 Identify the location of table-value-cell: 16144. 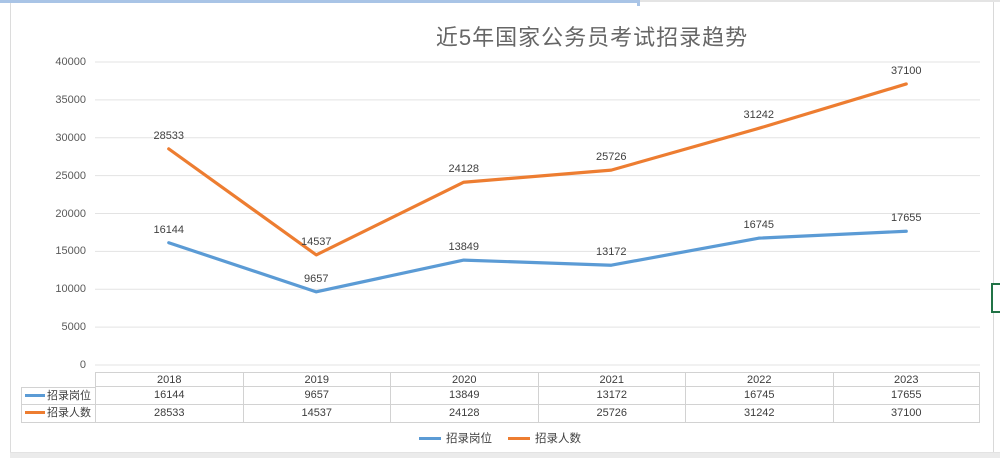
(169, 396).